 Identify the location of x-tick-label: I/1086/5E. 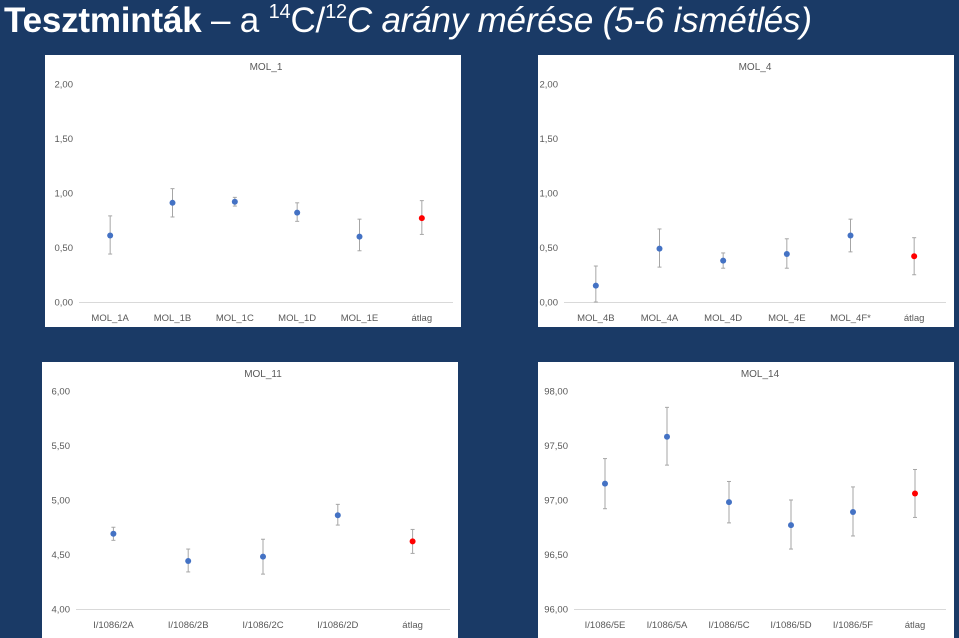
(605, 625).